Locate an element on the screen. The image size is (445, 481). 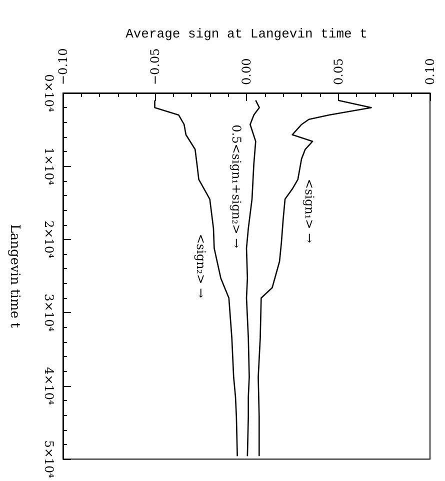
x-tick-label: 0.00 is located at coordinates (247, 71).